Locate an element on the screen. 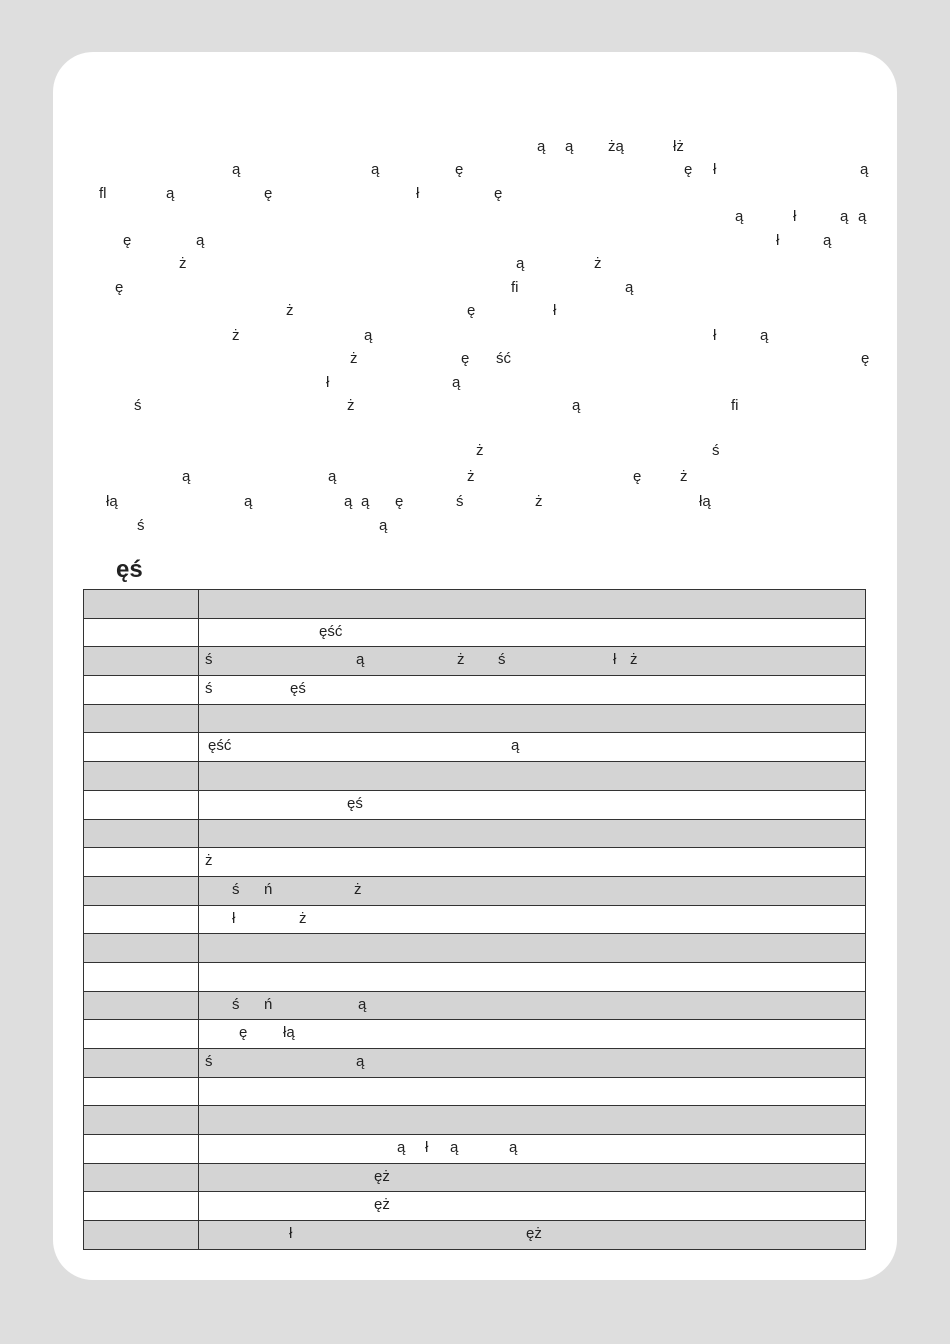  table-row: ę łą is located at coordinates (474, 1034).